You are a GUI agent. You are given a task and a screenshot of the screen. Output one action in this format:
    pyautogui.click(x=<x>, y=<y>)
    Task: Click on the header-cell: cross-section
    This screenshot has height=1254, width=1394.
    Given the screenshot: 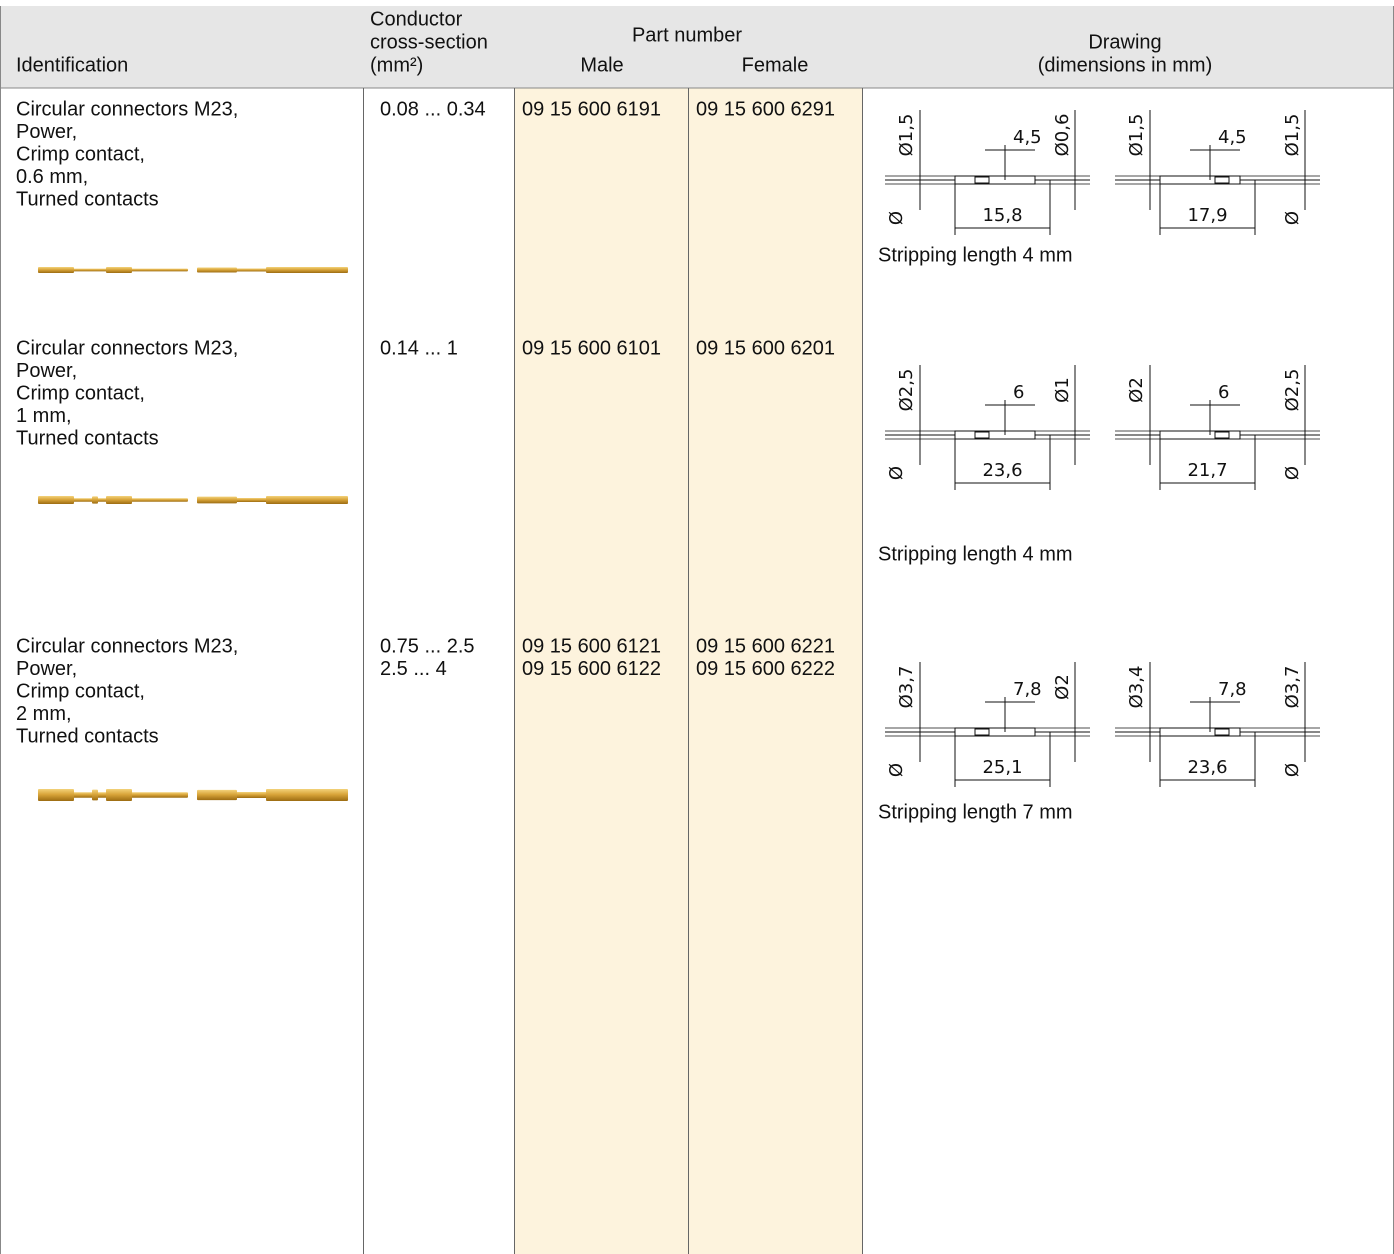 What is the action you would take?
    pyautogui.click(x=429, y=42)
    